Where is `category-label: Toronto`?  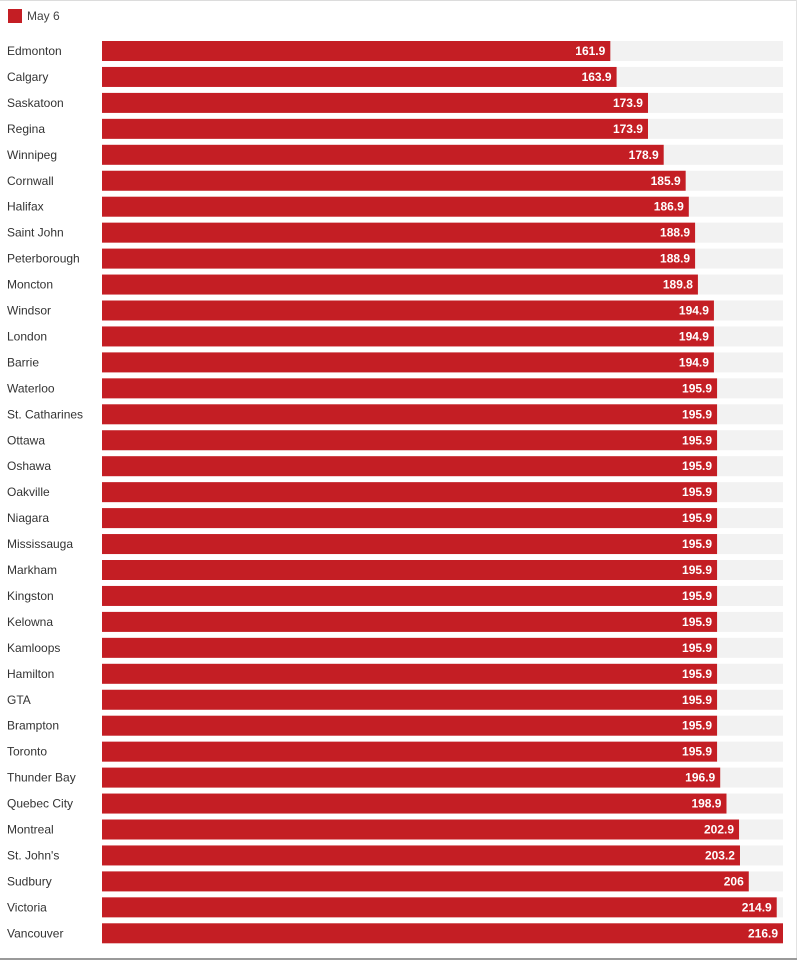
category-label: Toronto is located at coordinates (27, 752).